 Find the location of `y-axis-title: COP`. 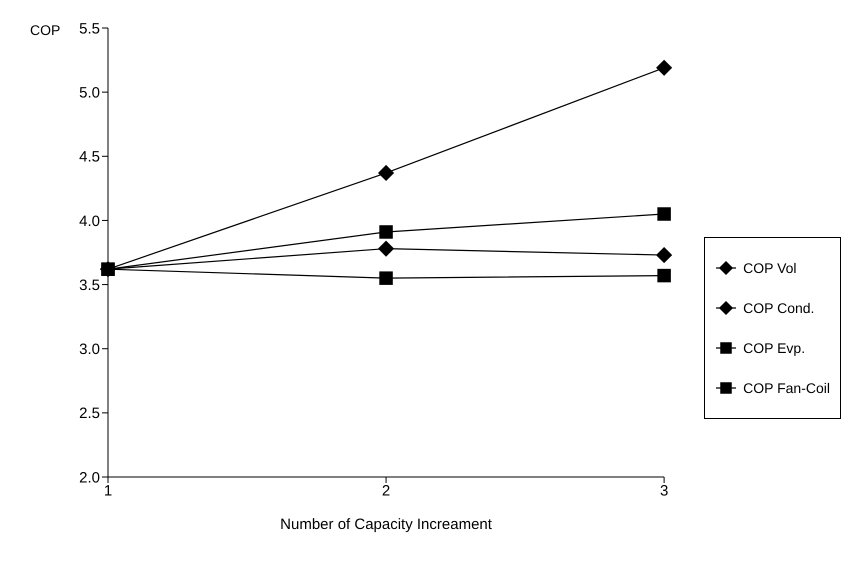

y-axis-title: COP is located at coordinates (45, 30).